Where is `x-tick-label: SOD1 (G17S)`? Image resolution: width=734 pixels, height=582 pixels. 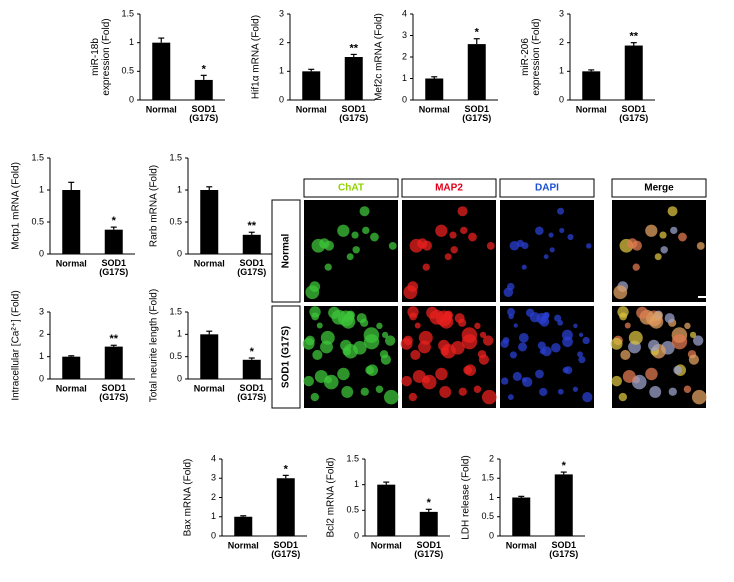
x-tick-label: SOD1 (G17S) is located at coordinates (633, 113).